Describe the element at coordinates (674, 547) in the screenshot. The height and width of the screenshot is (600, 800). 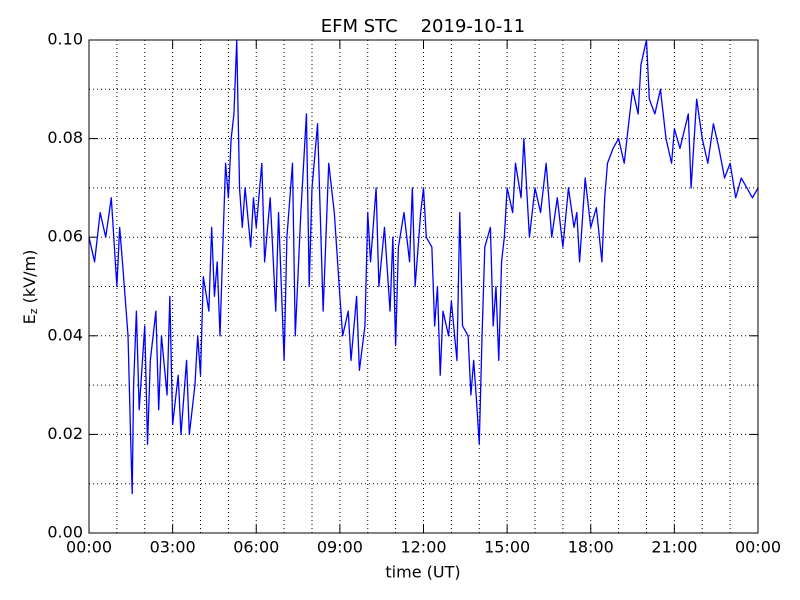
I see `x-tick-label: 21:00` at that location.